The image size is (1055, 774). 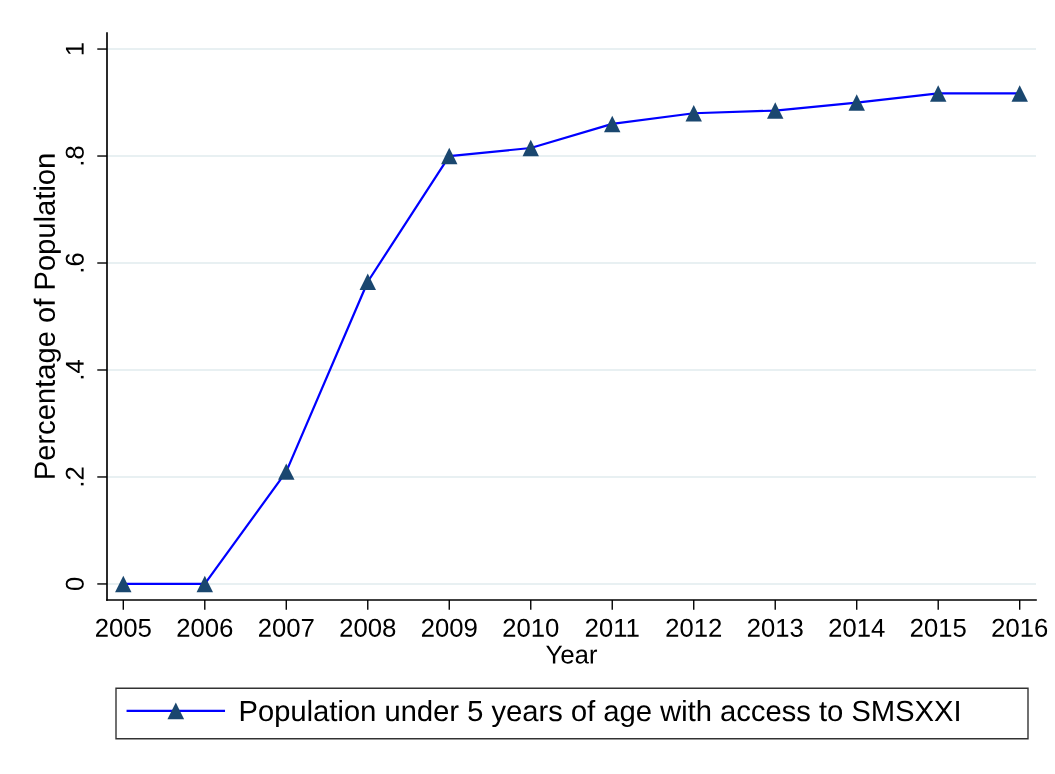 What do you see at coordinates (694, 627) in the screenshot?
I see `x-tick-label: 2012` at bounding box center [694, 627].